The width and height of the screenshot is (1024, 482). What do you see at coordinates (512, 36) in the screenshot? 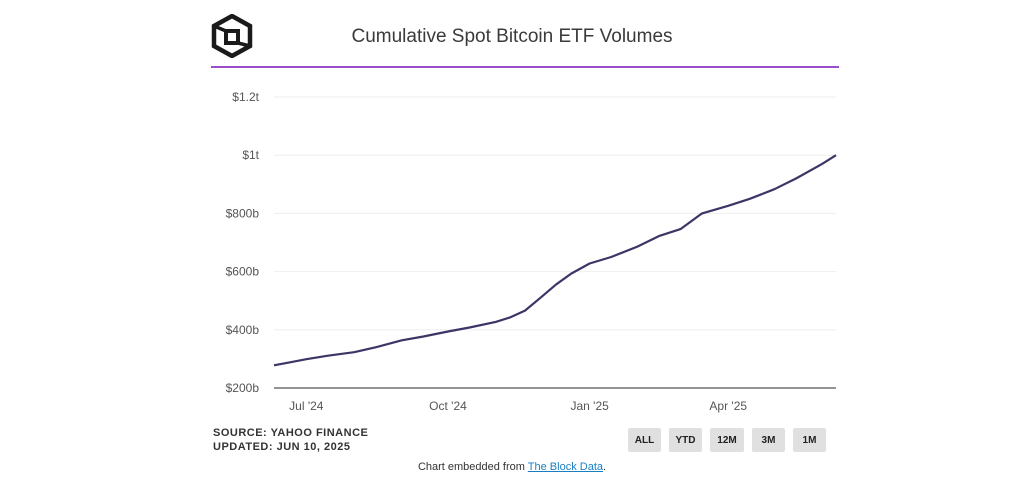
I see `chart-title: Cumulative Spot Bitcoin ETF Volumes` at bounding box center [512, 36].